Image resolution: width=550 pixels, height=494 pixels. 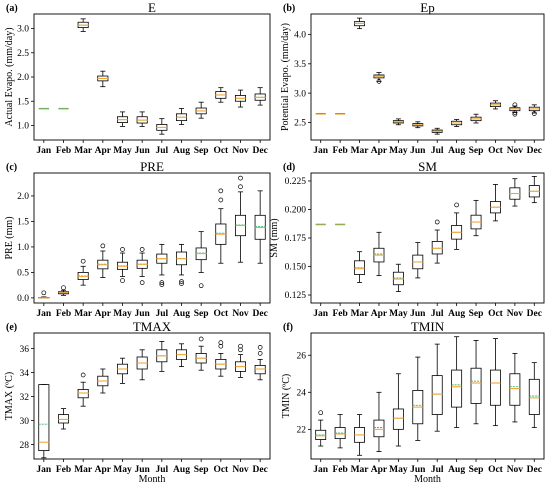 I want to click on box-jun, so click(x=418, y=398).